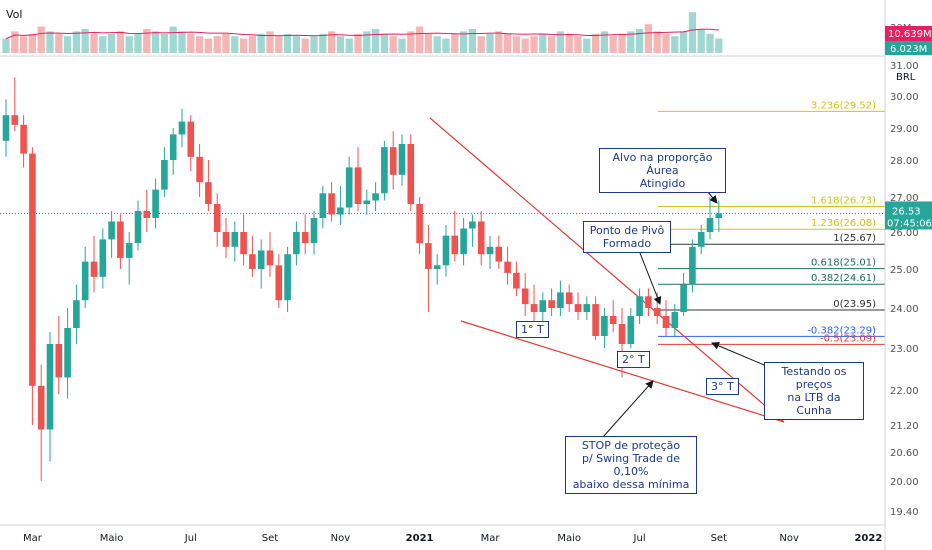 The image size is (932, 550). I want to click on volume-indicator-label: Vol, so click(14, 14).